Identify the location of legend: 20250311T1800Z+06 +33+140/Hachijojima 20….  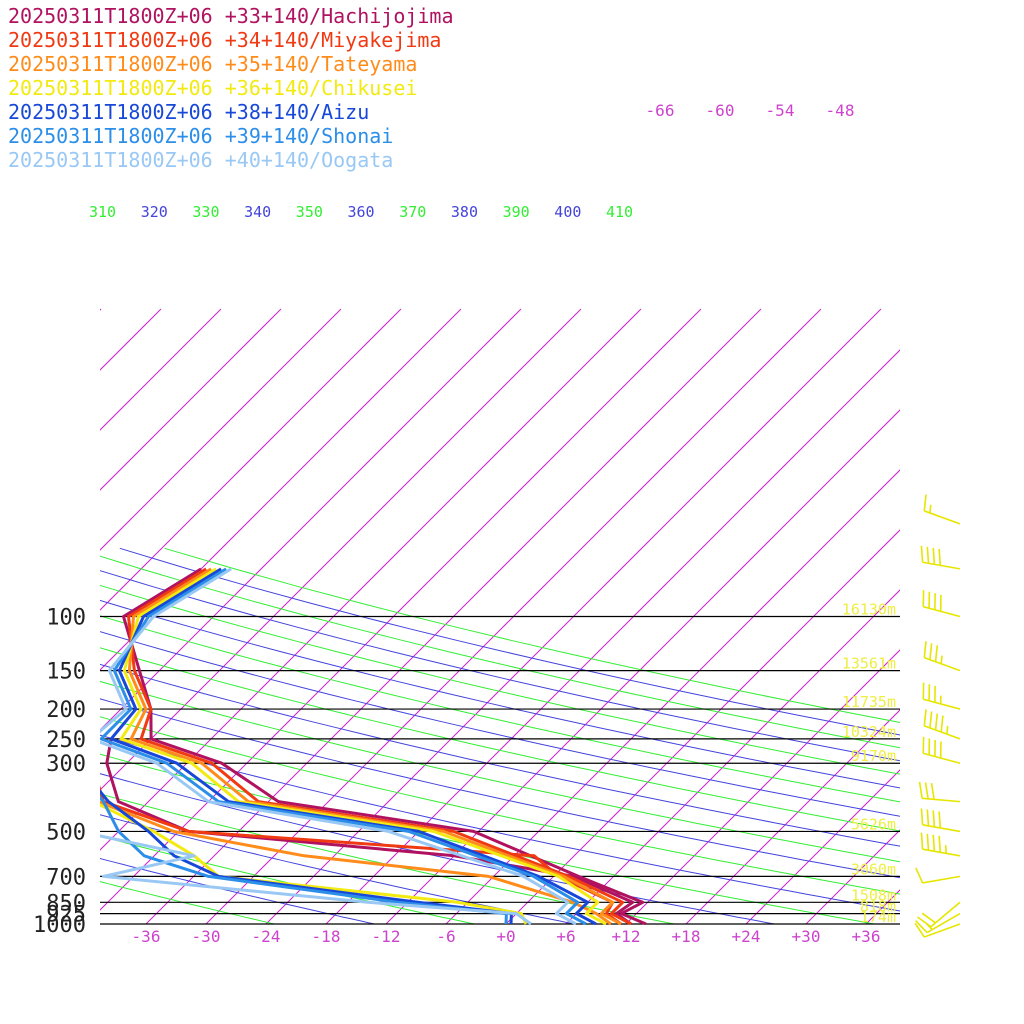
(231, 88).